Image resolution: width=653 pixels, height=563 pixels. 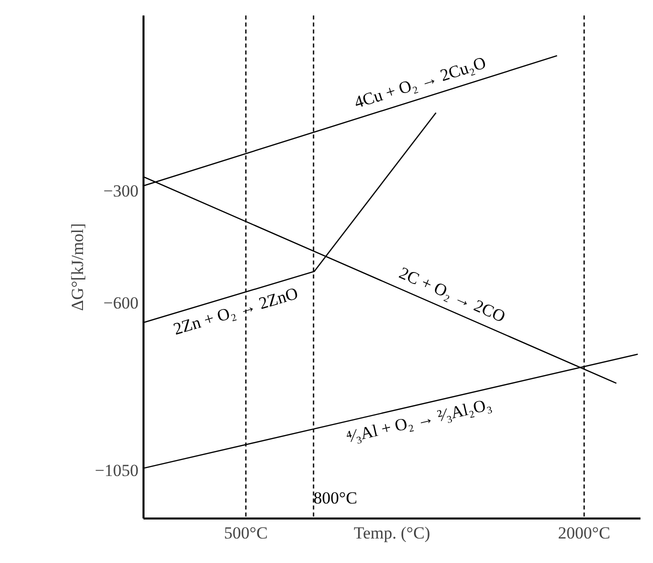 I want to click on y-tick-label: −600, so click(x=121, y=302).